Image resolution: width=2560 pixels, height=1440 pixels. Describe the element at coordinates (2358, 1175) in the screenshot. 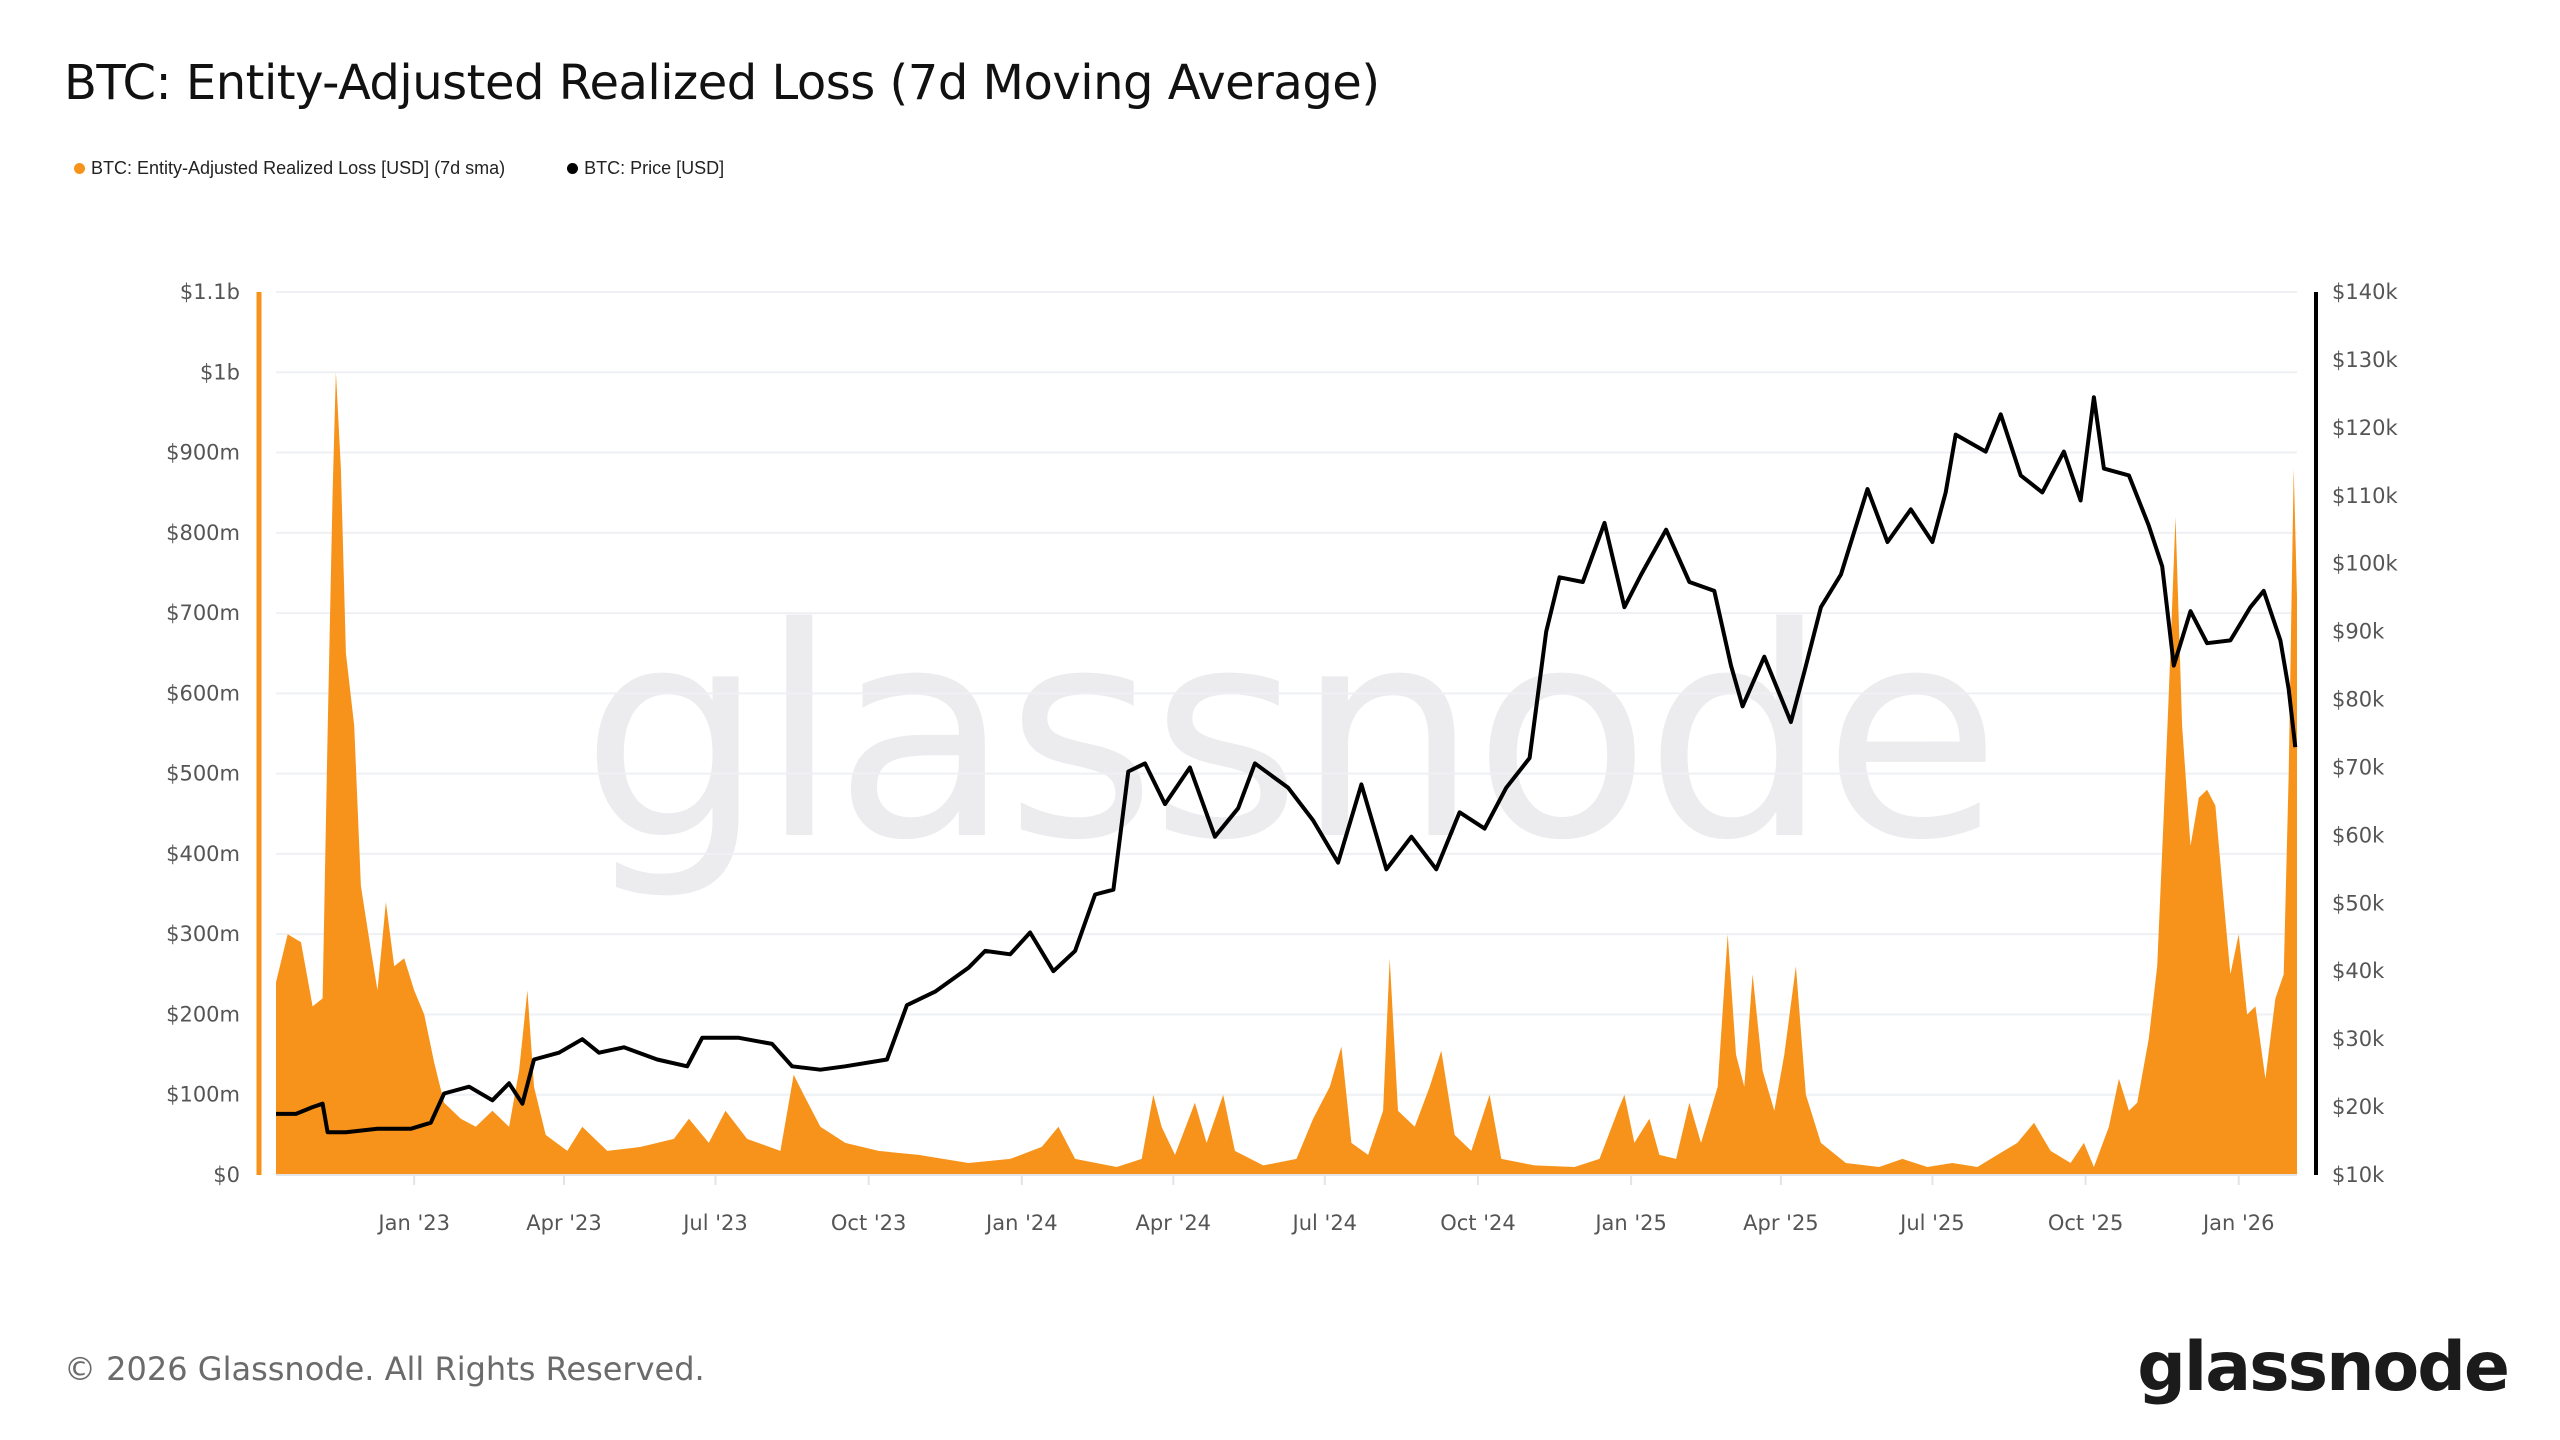

I see `y-right-tick-label: $10k` at that location.